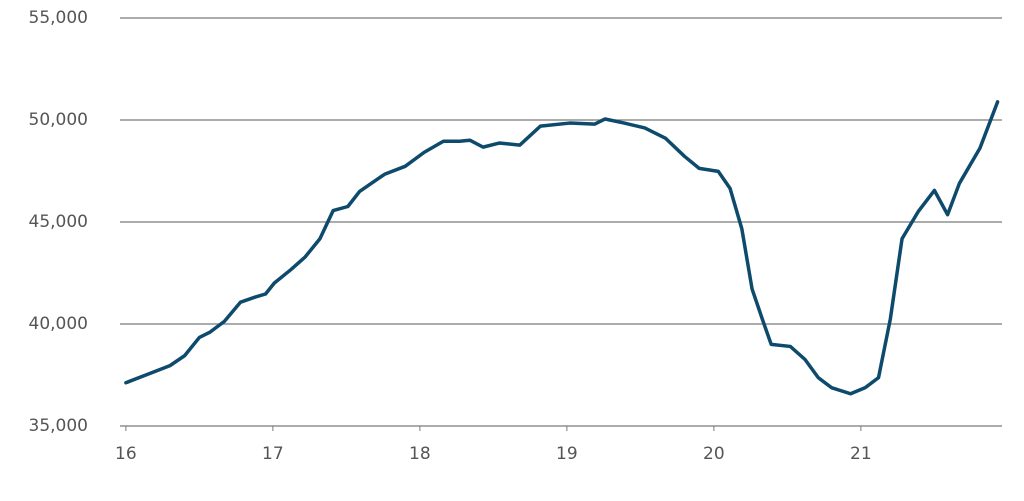  What do you see at coordinates (58, 426) in the screenshot?
I see `y-tick-label: 35,000` at bounding box center [58, 426].